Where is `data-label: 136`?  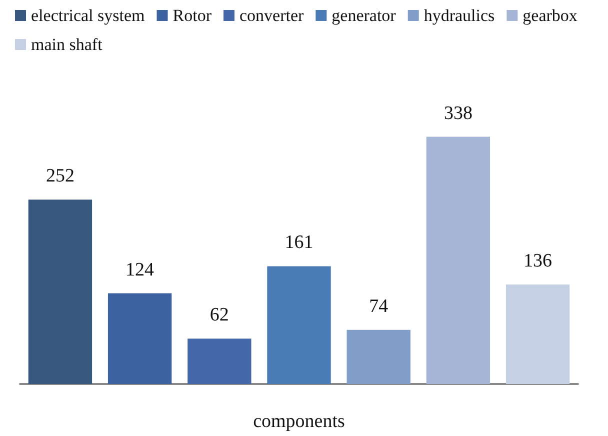
data-label: 136 is located at coordinates (538, 261).